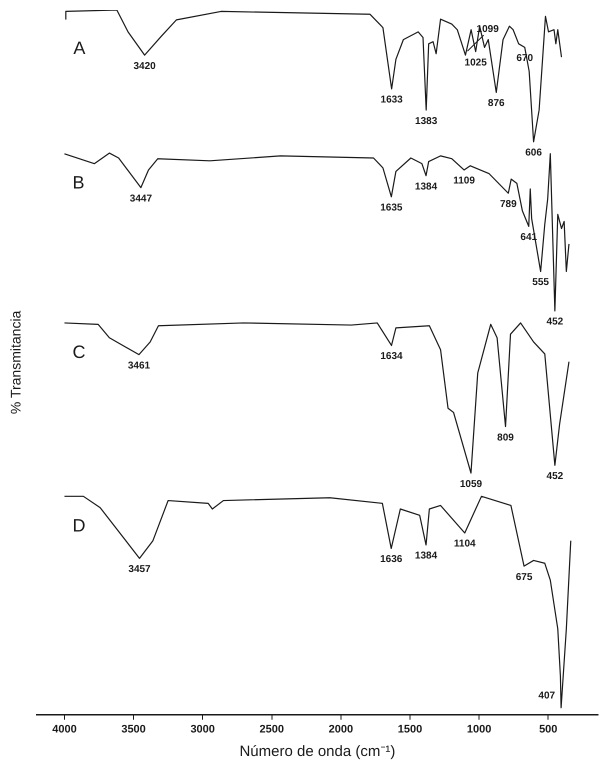  I want to click on annotation: 1634, so click(392, 356).